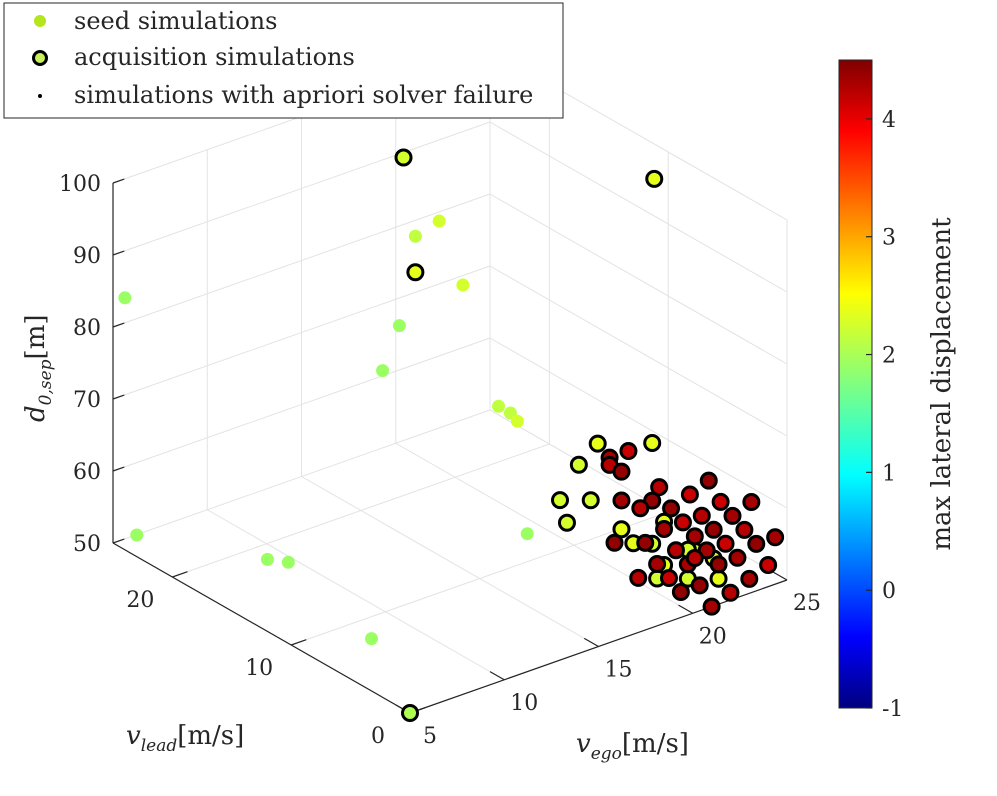 The width and height of the screenshot is (997, 796). What do you see at coordinates (889, 120) in the screenshot?
I see `colorbar-tick-label: 4` at bounding box center [889, 120].